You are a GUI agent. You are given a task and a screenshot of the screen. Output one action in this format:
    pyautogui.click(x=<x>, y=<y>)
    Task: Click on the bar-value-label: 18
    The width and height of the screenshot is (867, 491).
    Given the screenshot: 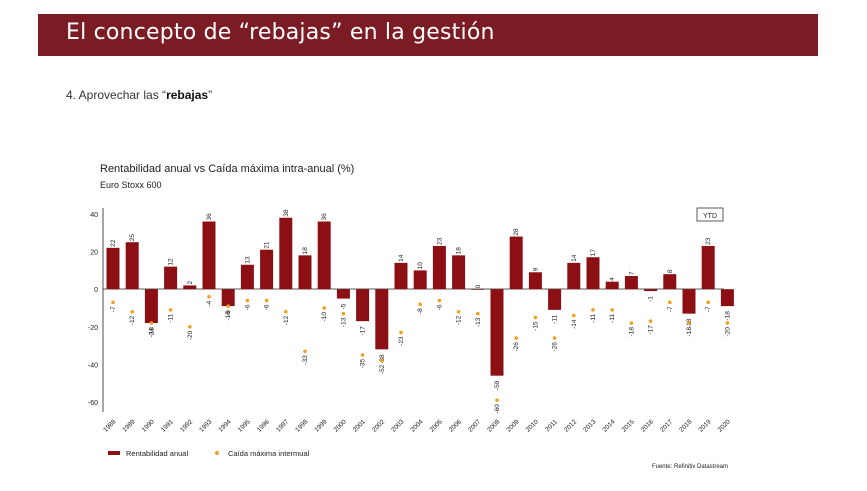 What is the action you would take?
    pyautogui.click(x=305, y=251)
    